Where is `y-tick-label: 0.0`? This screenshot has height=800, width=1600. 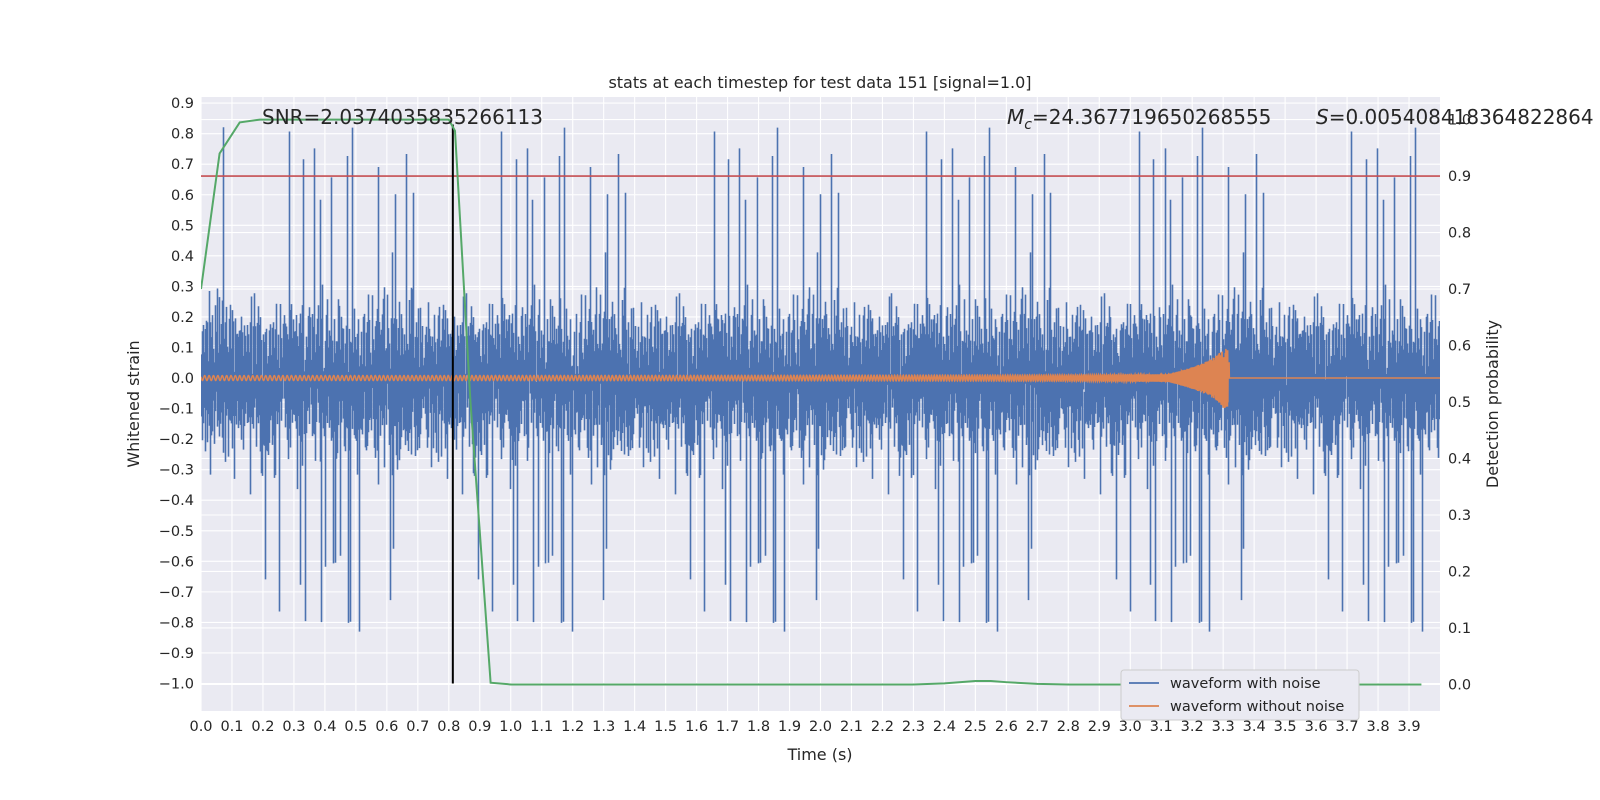 y-tick-label: 0.0 is located at coordinates (182, 379).